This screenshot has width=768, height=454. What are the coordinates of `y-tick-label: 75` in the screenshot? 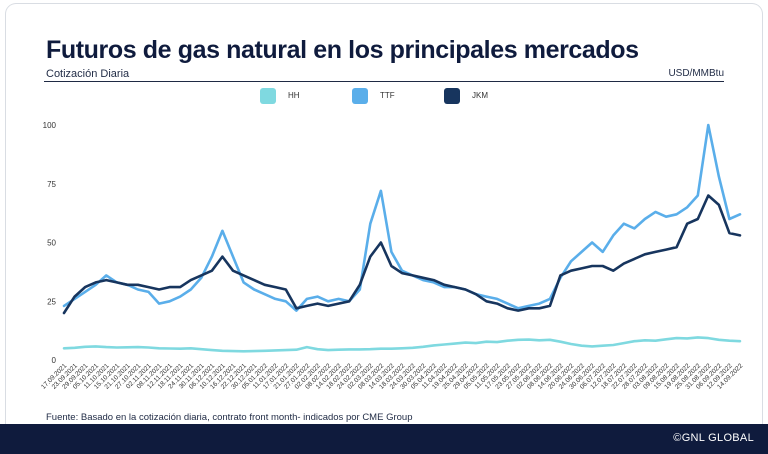 It's located at (51, 184).